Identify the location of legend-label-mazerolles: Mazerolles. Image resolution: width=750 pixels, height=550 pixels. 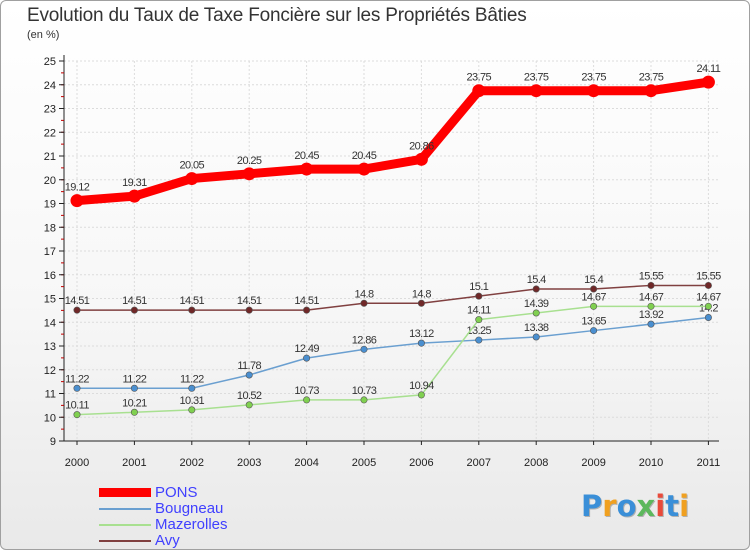
(191, 524).